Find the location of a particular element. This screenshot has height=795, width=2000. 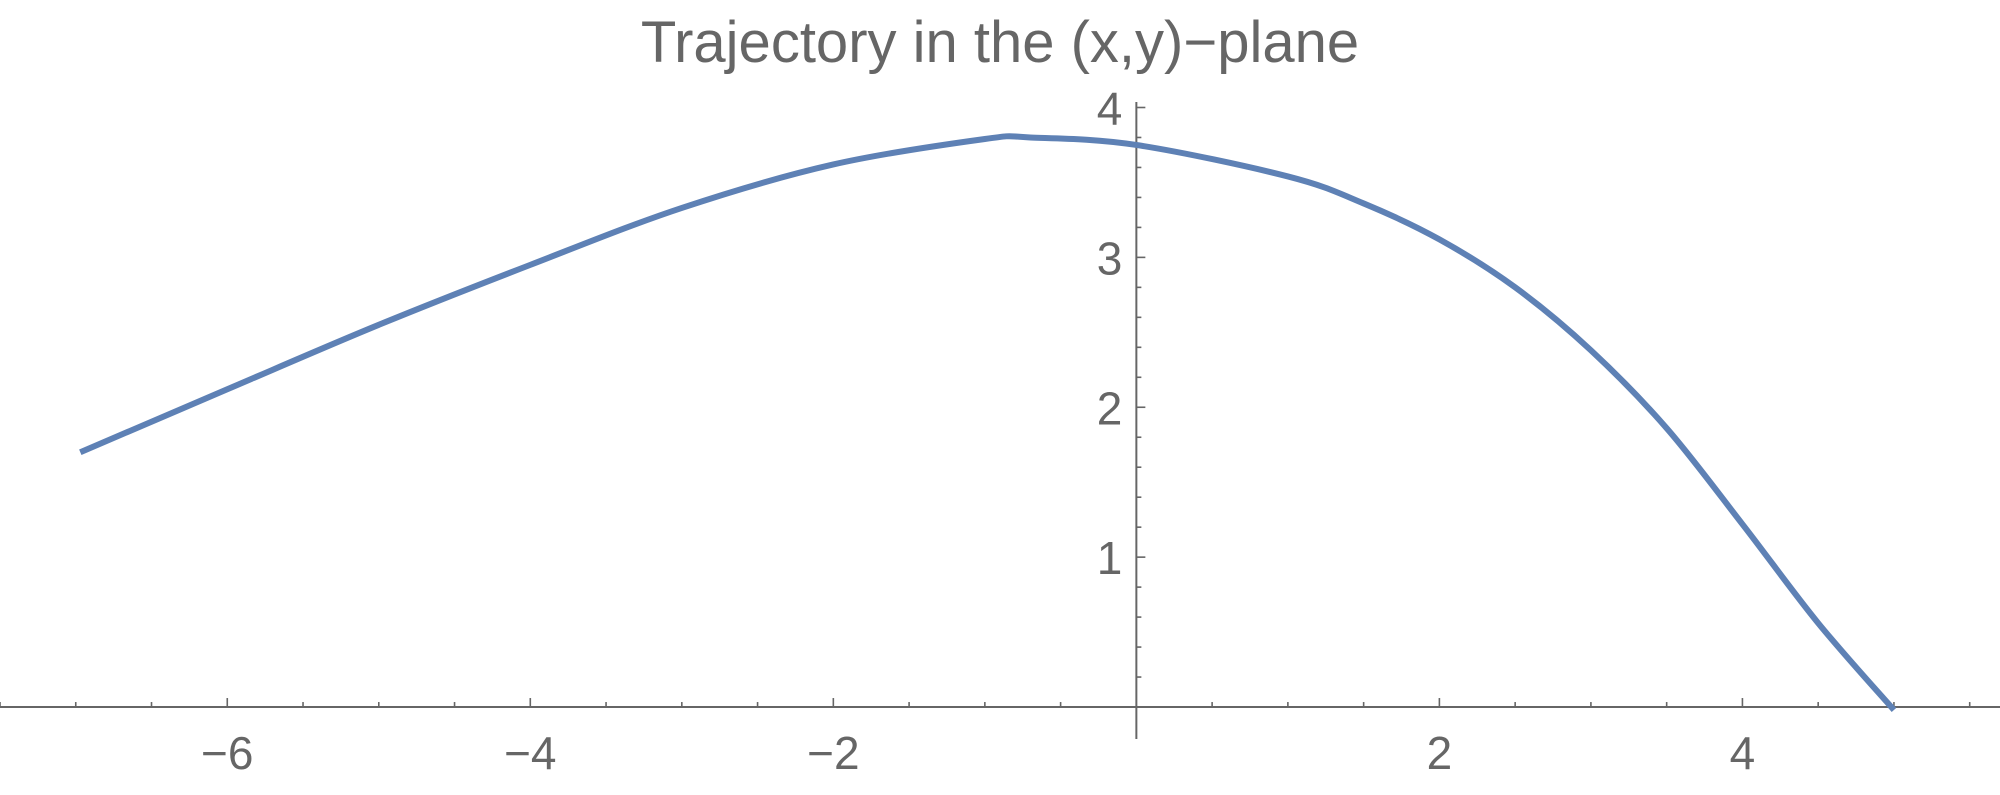

x-tick-label: 4 is located at coordinates (1743, 753).